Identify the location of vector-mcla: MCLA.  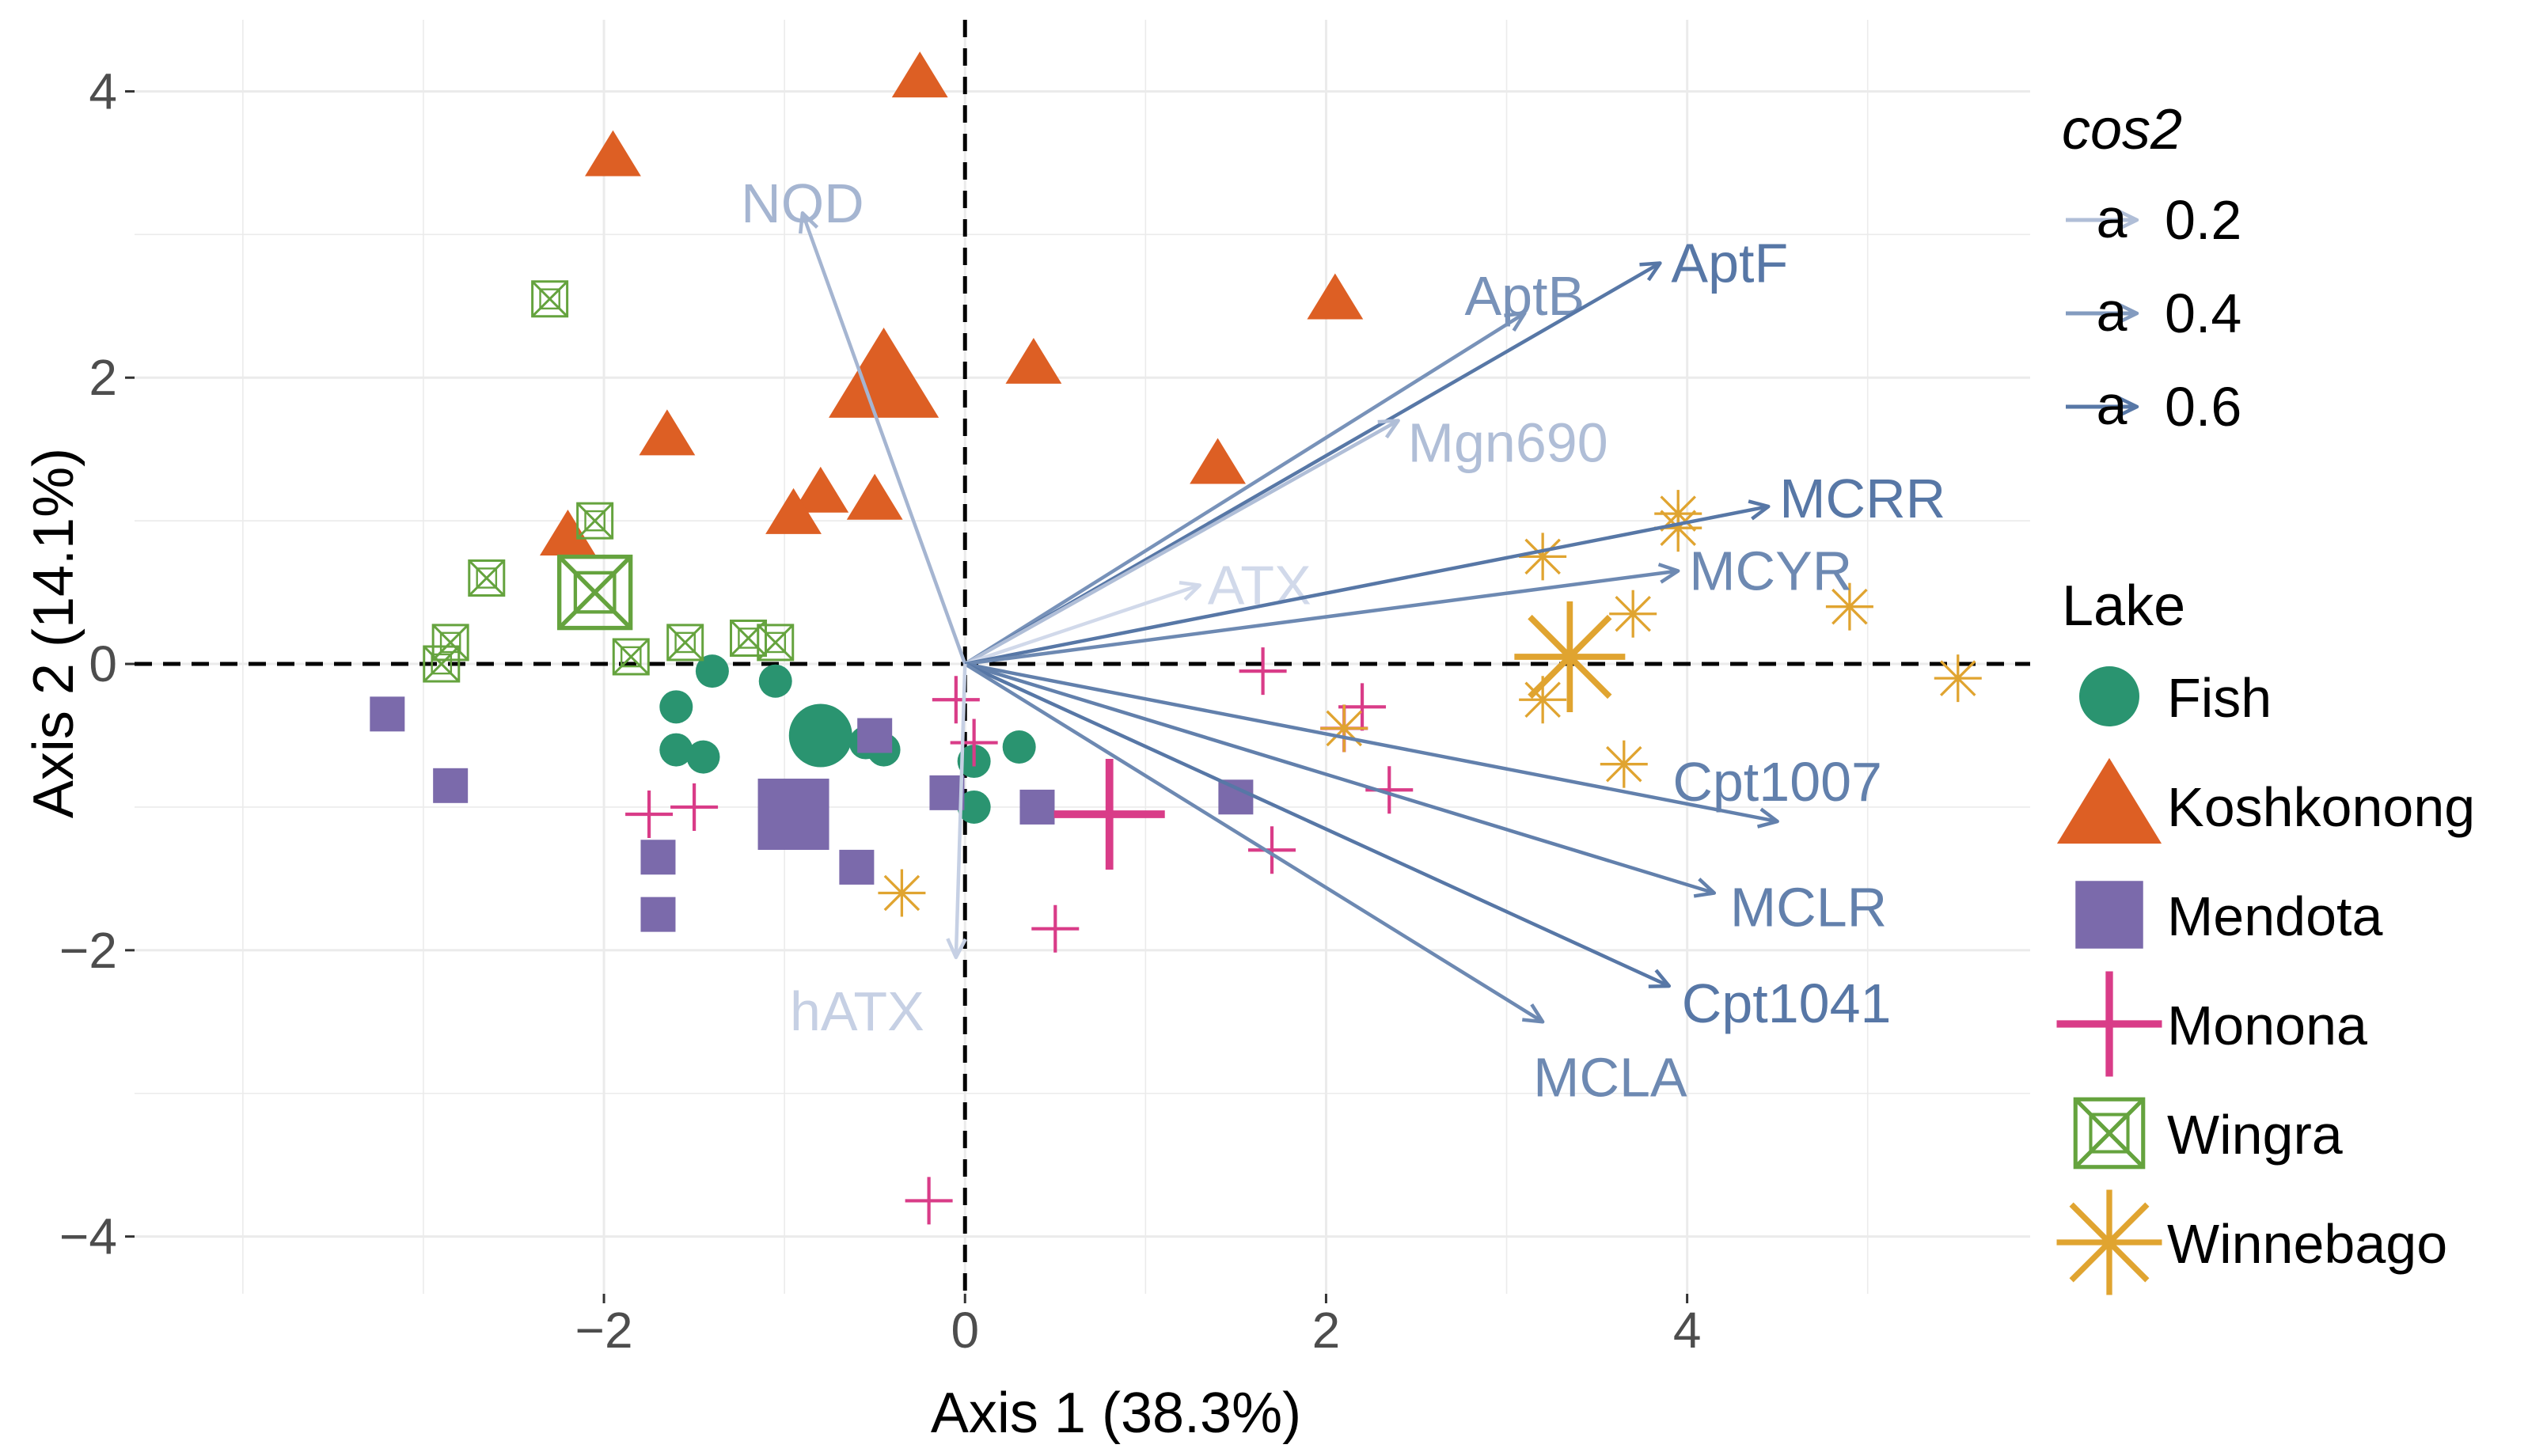
(1325, 885).